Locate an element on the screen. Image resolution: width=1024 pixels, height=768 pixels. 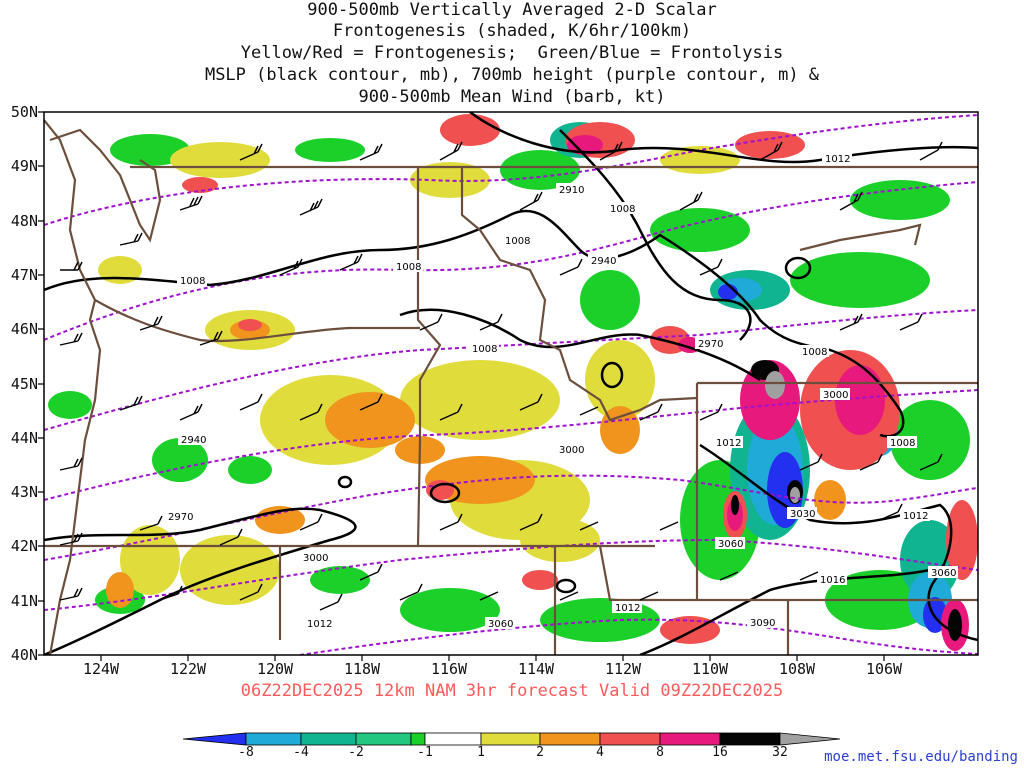
mslp-contour-1012-central is located at coordinates (200, 581).